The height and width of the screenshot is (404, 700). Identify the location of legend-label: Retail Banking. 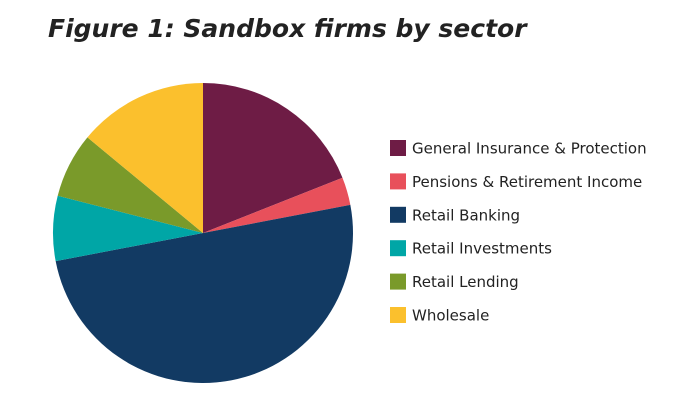
(466, 215).